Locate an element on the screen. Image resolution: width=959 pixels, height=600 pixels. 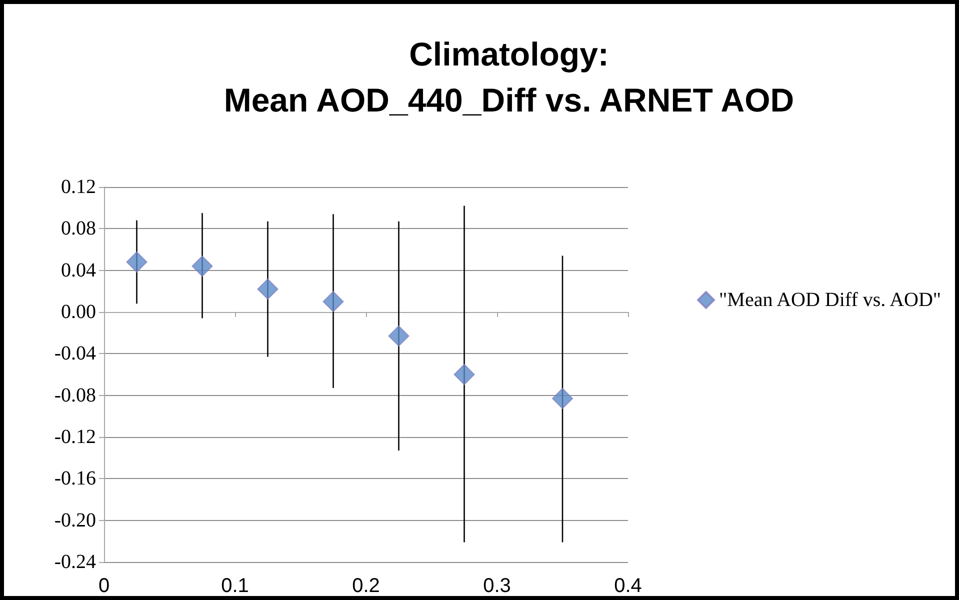
x-tick-label: 0.2 is located at coordinates (366, 586).